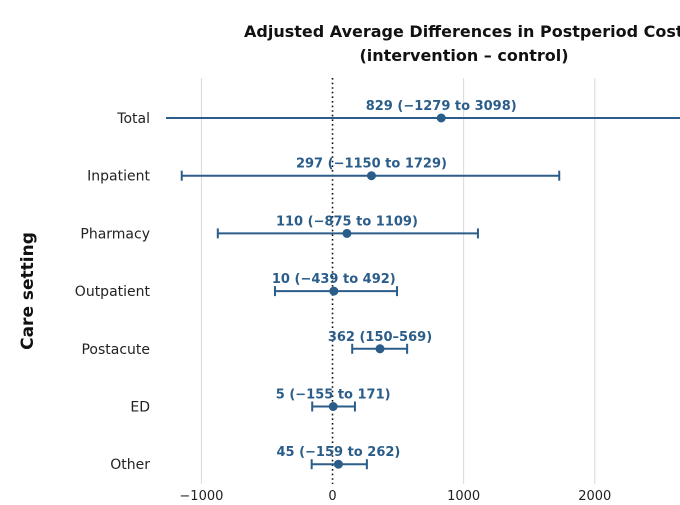 This screenshot has height=505, width=680. I want to click on chart-subtitle: (intervention – control), so click(463, 55).